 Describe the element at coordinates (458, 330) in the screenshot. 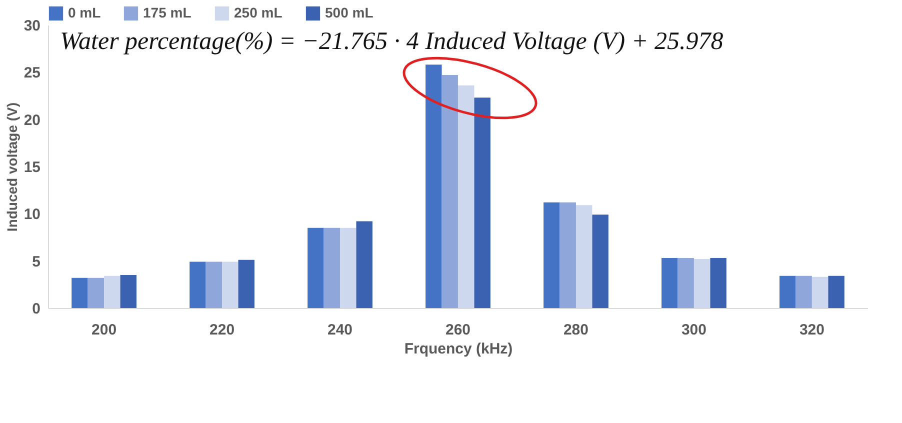

I see `x-tick-label: 260` at that location.